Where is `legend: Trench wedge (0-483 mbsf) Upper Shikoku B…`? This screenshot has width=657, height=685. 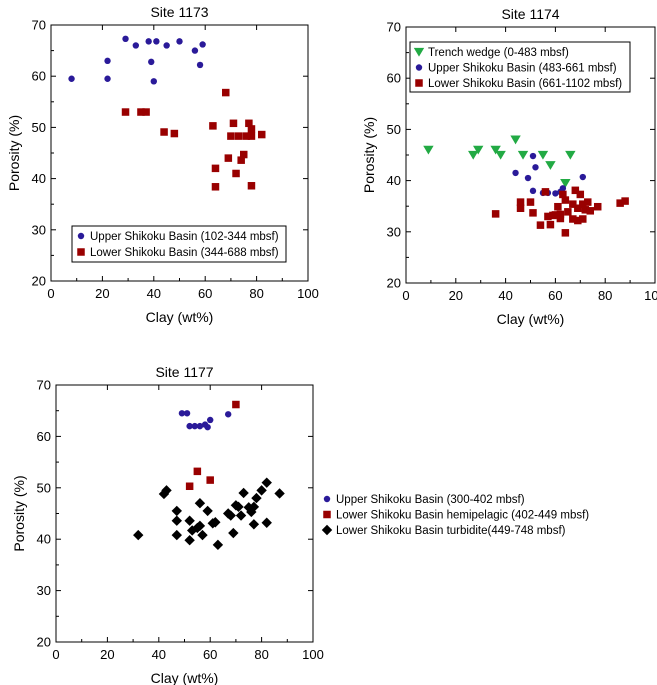 legend: Trench wedge (0-483 mbsf) Upper Shikoku B… is located at coordinates (520, 67).